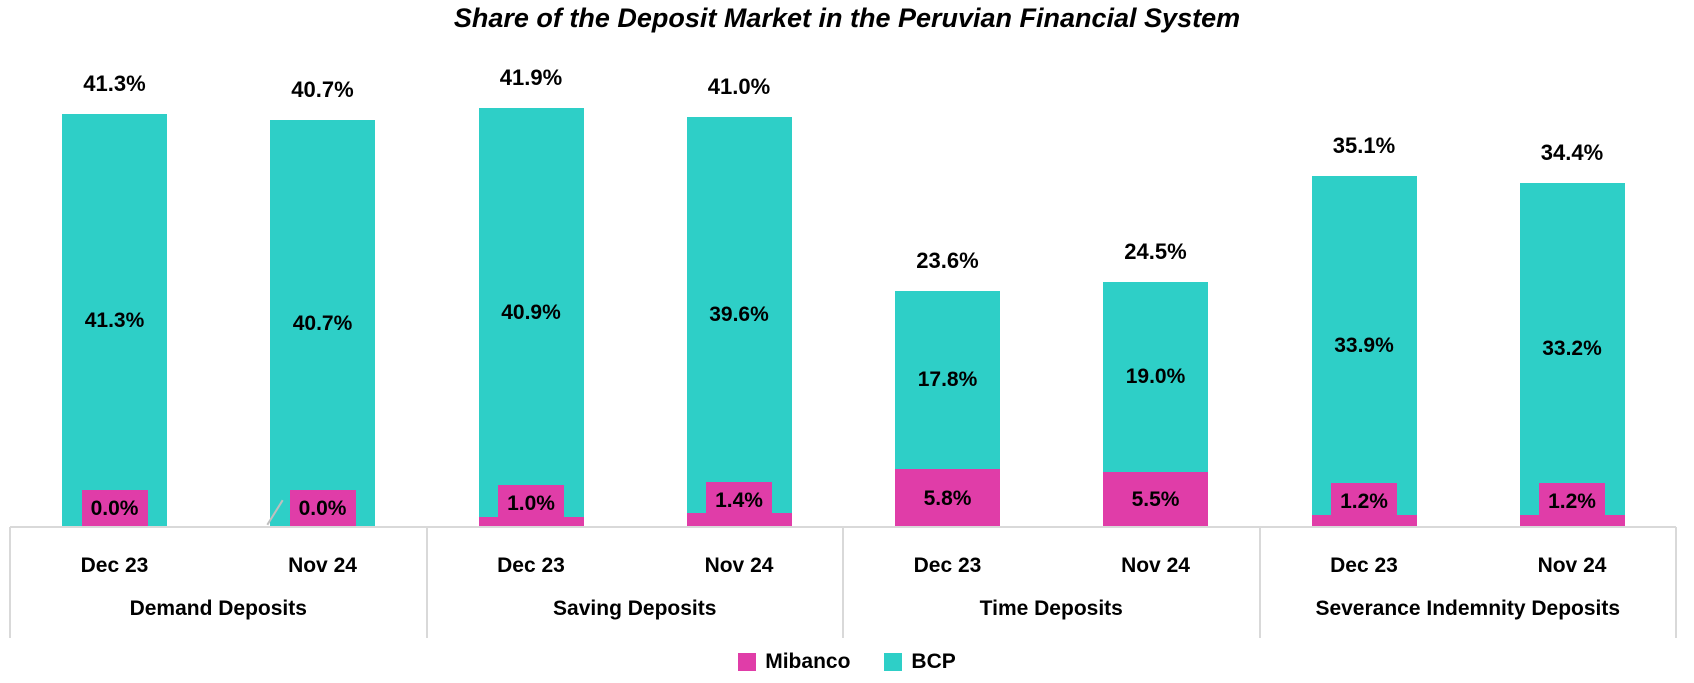 The width and height of the screenshot is (1694, 683). I want to click on bcp-value-label: 41.3%, so click(114, 320).